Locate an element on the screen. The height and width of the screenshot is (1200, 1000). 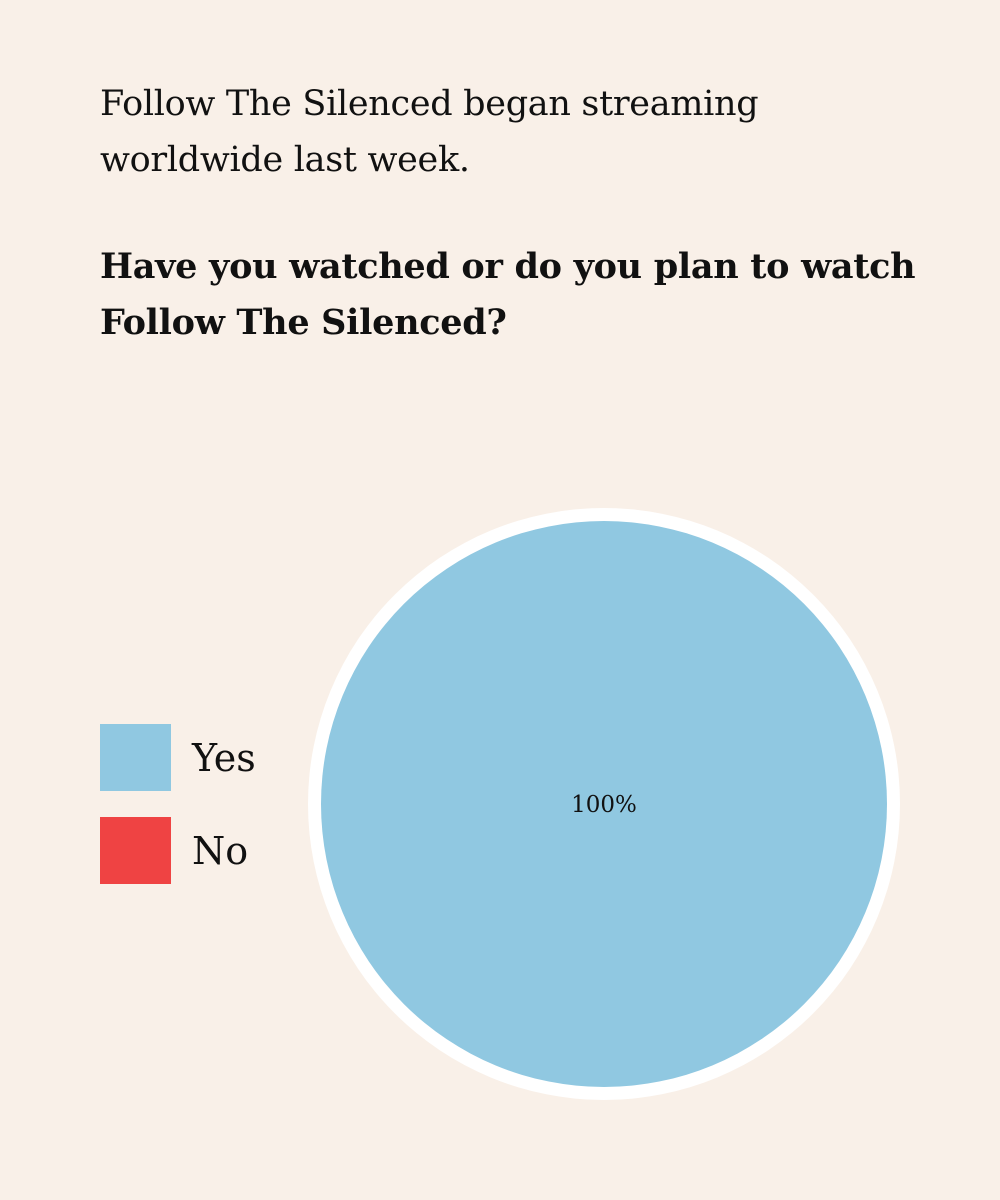
legend-item-no: No is located at coordinates (200, 850).